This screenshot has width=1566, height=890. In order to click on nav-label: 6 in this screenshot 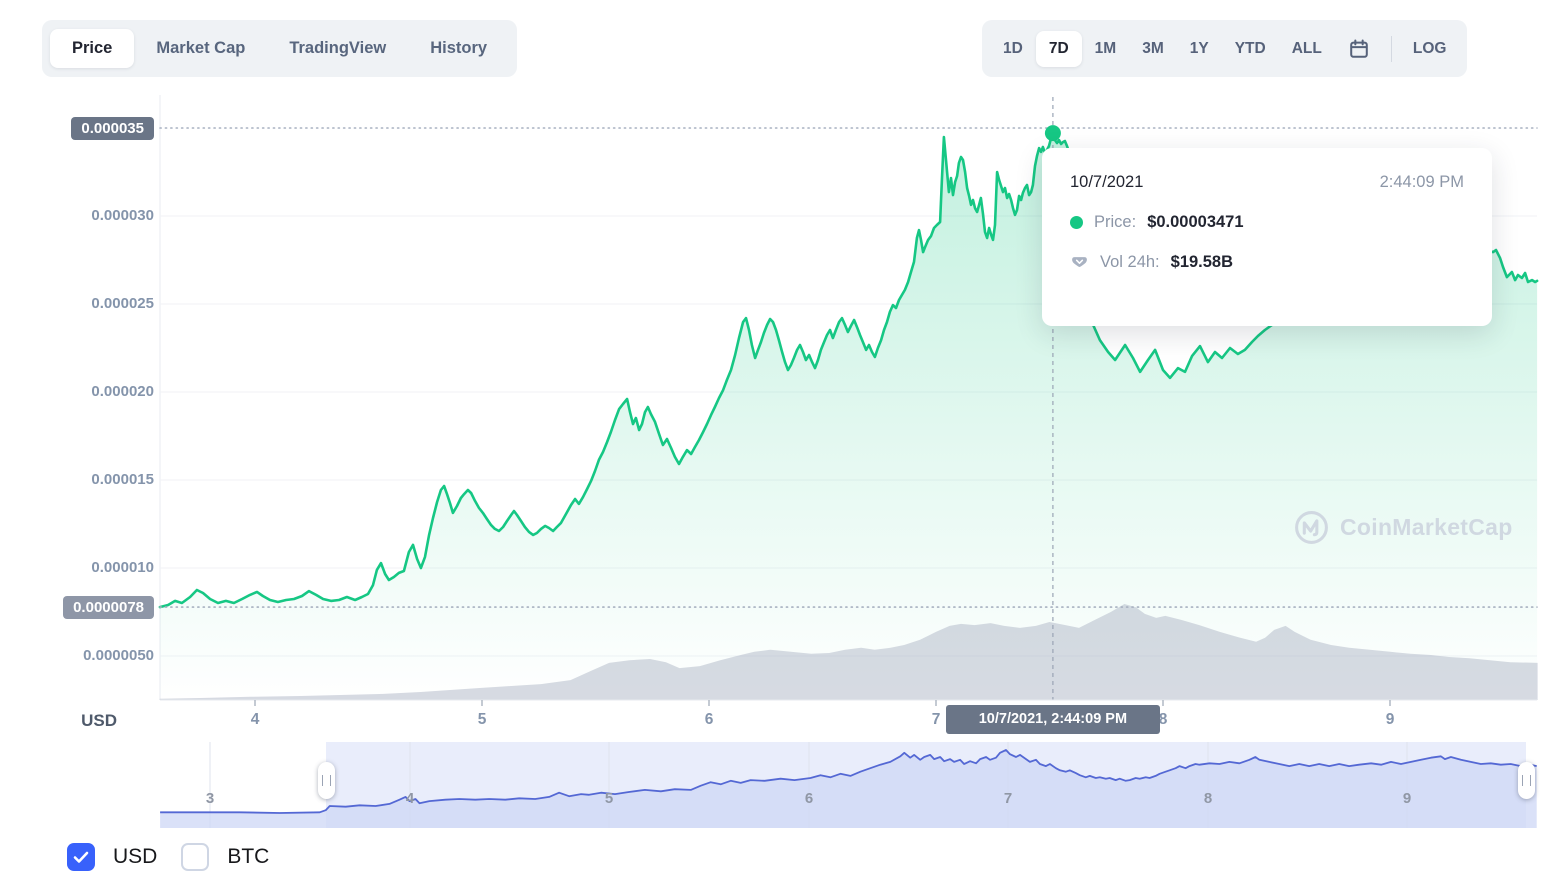, I will do `click(809, 798)`.